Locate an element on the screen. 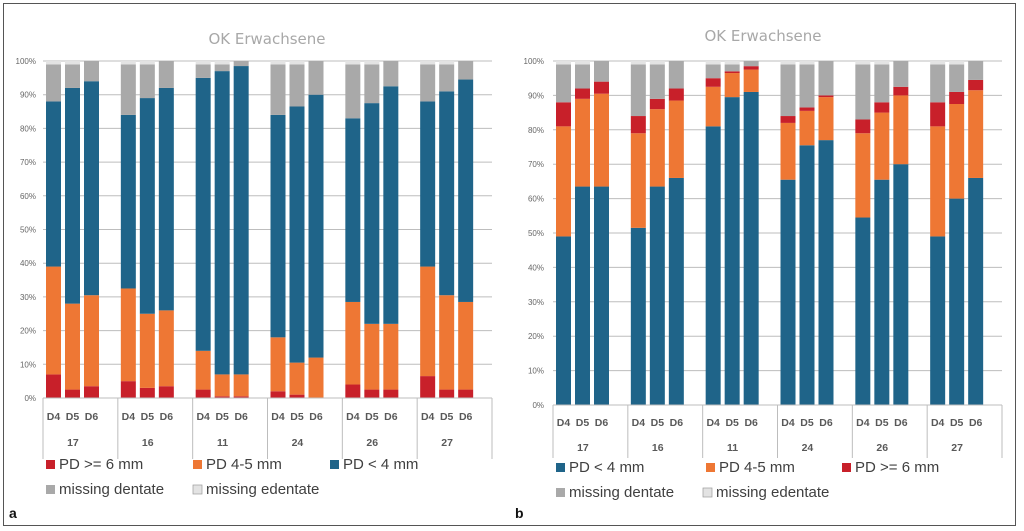 This screenshot has width=1024, height=531. y-tick-label: 50% is located at coordinates (28, 230).